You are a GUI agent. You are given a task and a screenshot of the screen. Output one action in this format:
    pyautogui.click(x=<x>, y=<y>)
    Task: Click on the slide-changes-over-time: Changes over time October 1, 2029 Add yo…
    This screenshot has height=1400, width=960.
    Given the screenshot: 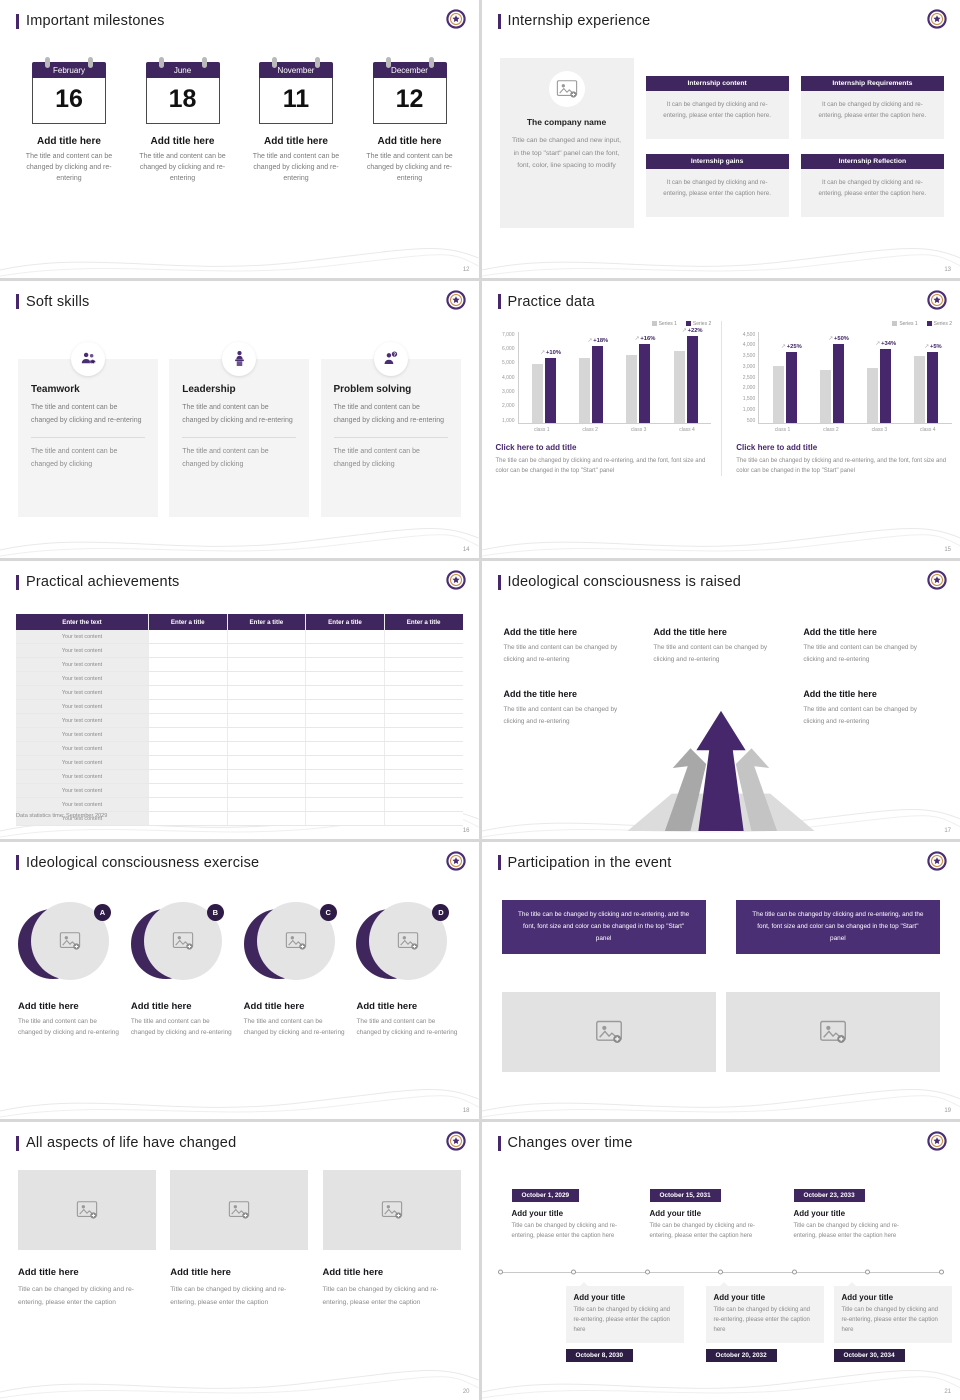 What is the action you would take?
    pyautogui.click(x=720, y=1261)
    